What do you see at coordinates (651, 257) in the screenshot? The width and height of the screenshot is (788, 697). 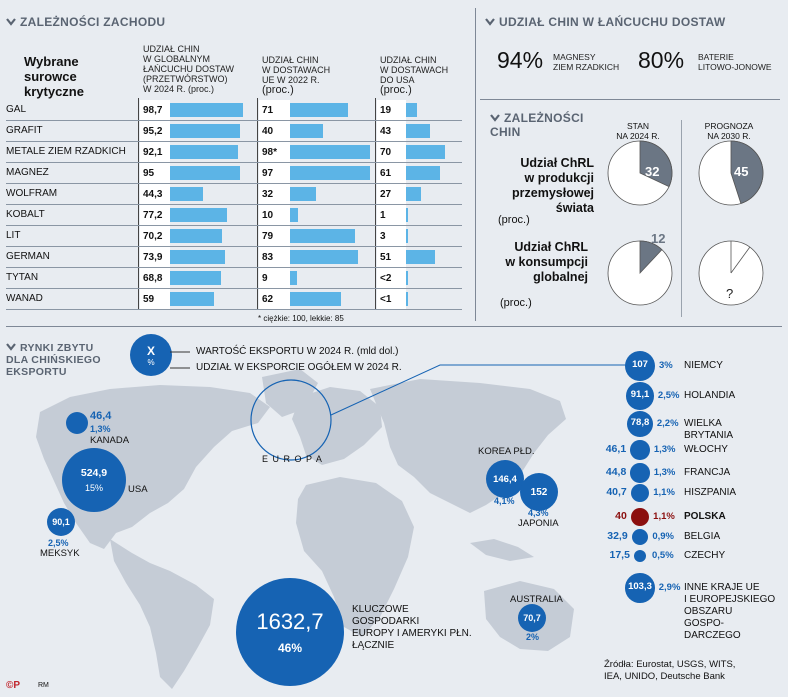 I see `pie-slice` at bounding box center [651, 257].